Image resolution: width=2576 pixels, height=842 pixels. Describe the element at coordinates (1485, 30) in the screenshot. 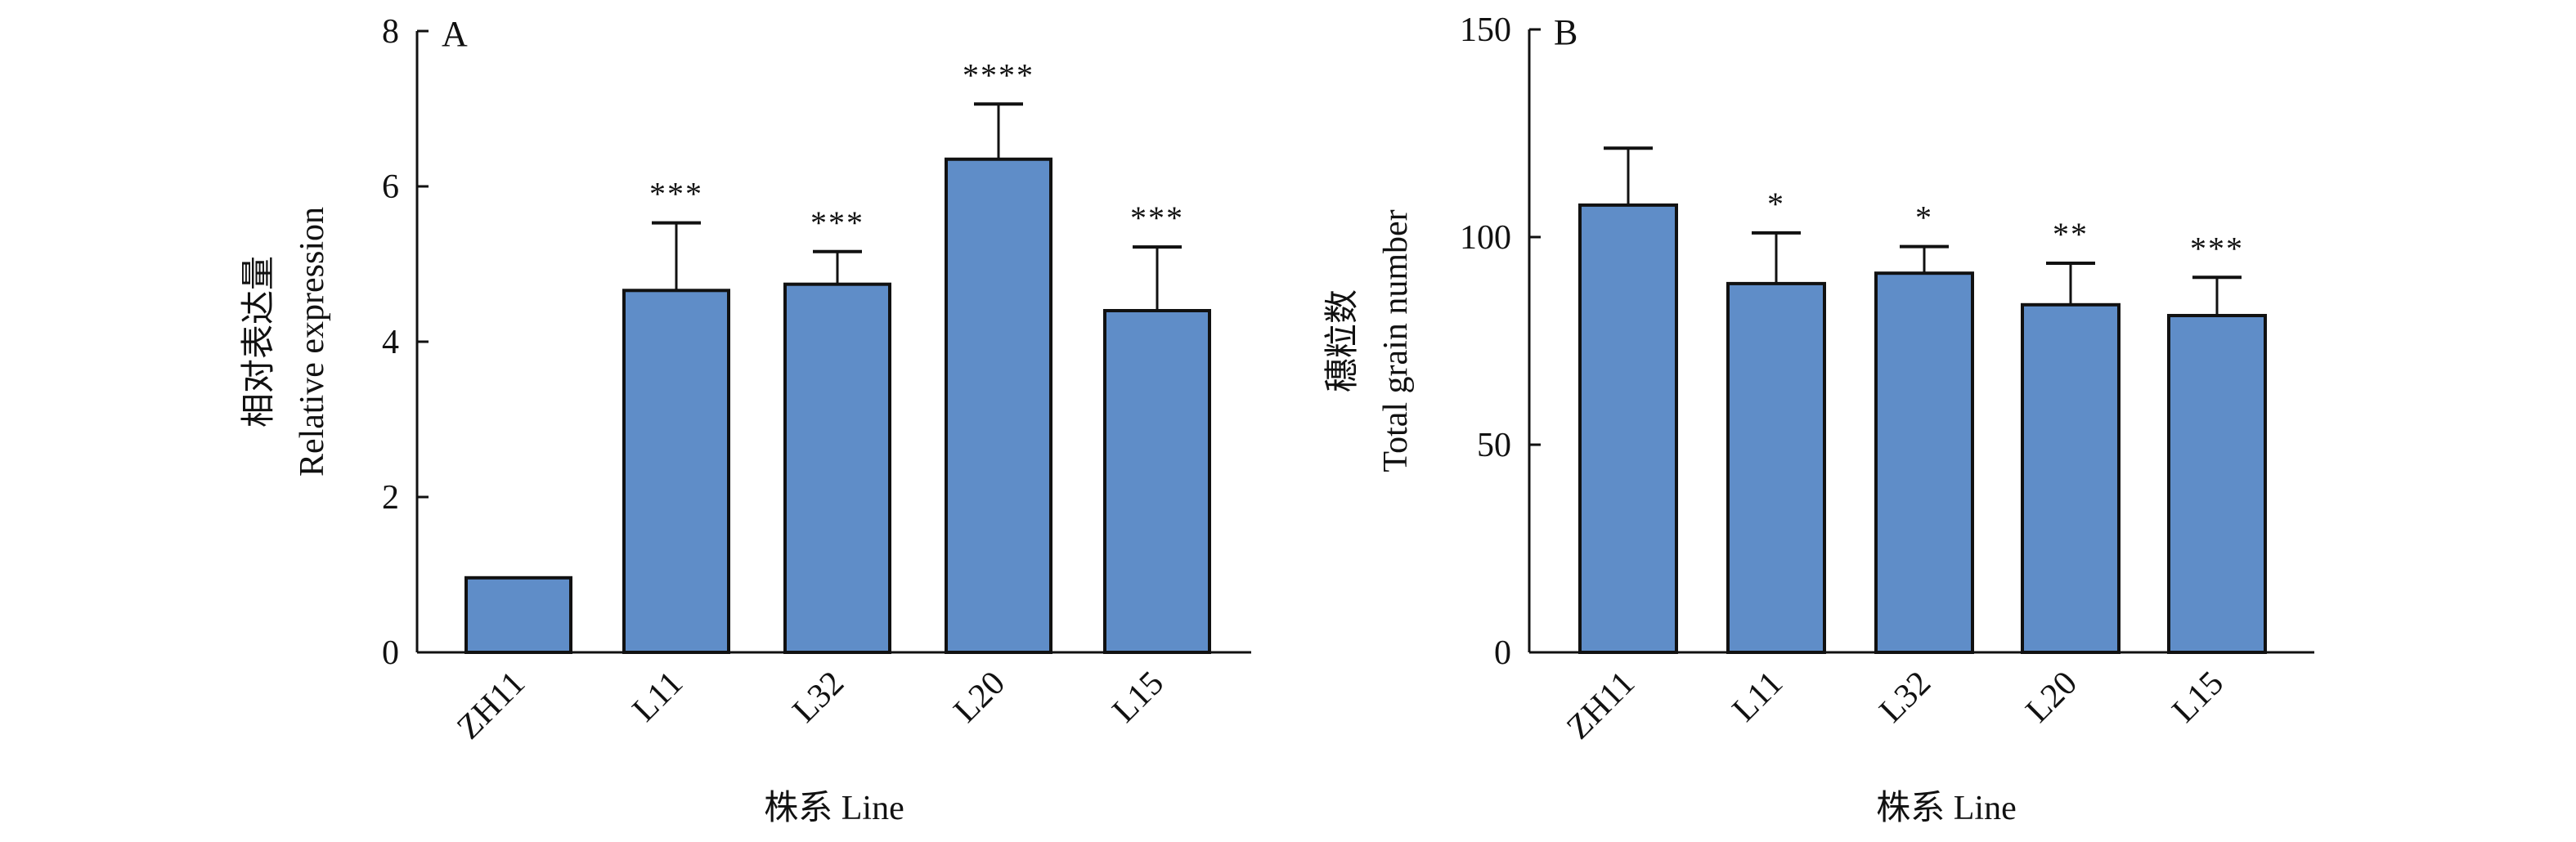

I see `y-tick-label: 150` at that location.